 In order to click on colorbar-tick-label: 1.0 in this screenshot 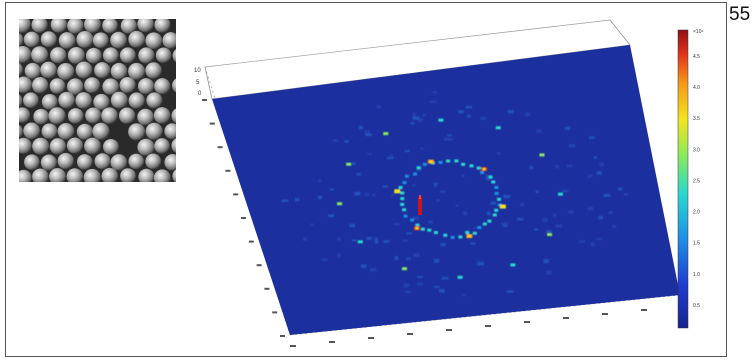, I will do `click(696, 275)`.